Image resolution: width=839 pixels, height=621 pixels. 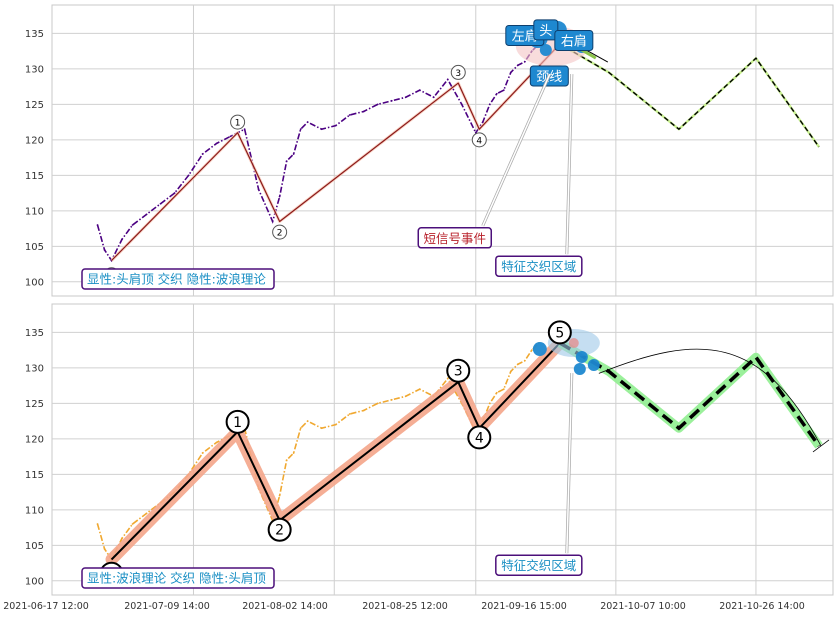 I want to click on pattern-label: 头, so click(x=545, y=31).